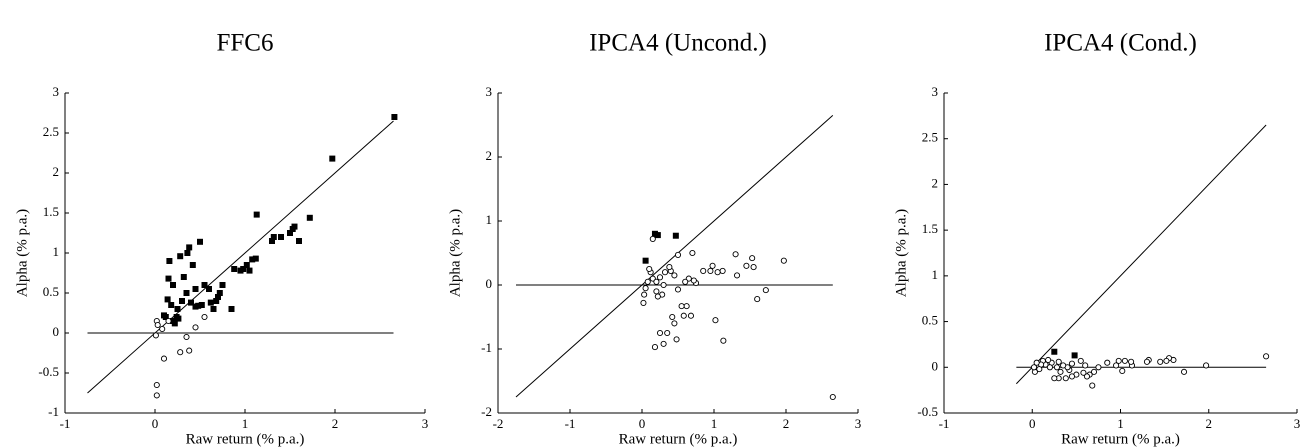 The height and width of the screenshot is (448, 1304). I want to click on y-tick-label: -1, so click(53, 411).